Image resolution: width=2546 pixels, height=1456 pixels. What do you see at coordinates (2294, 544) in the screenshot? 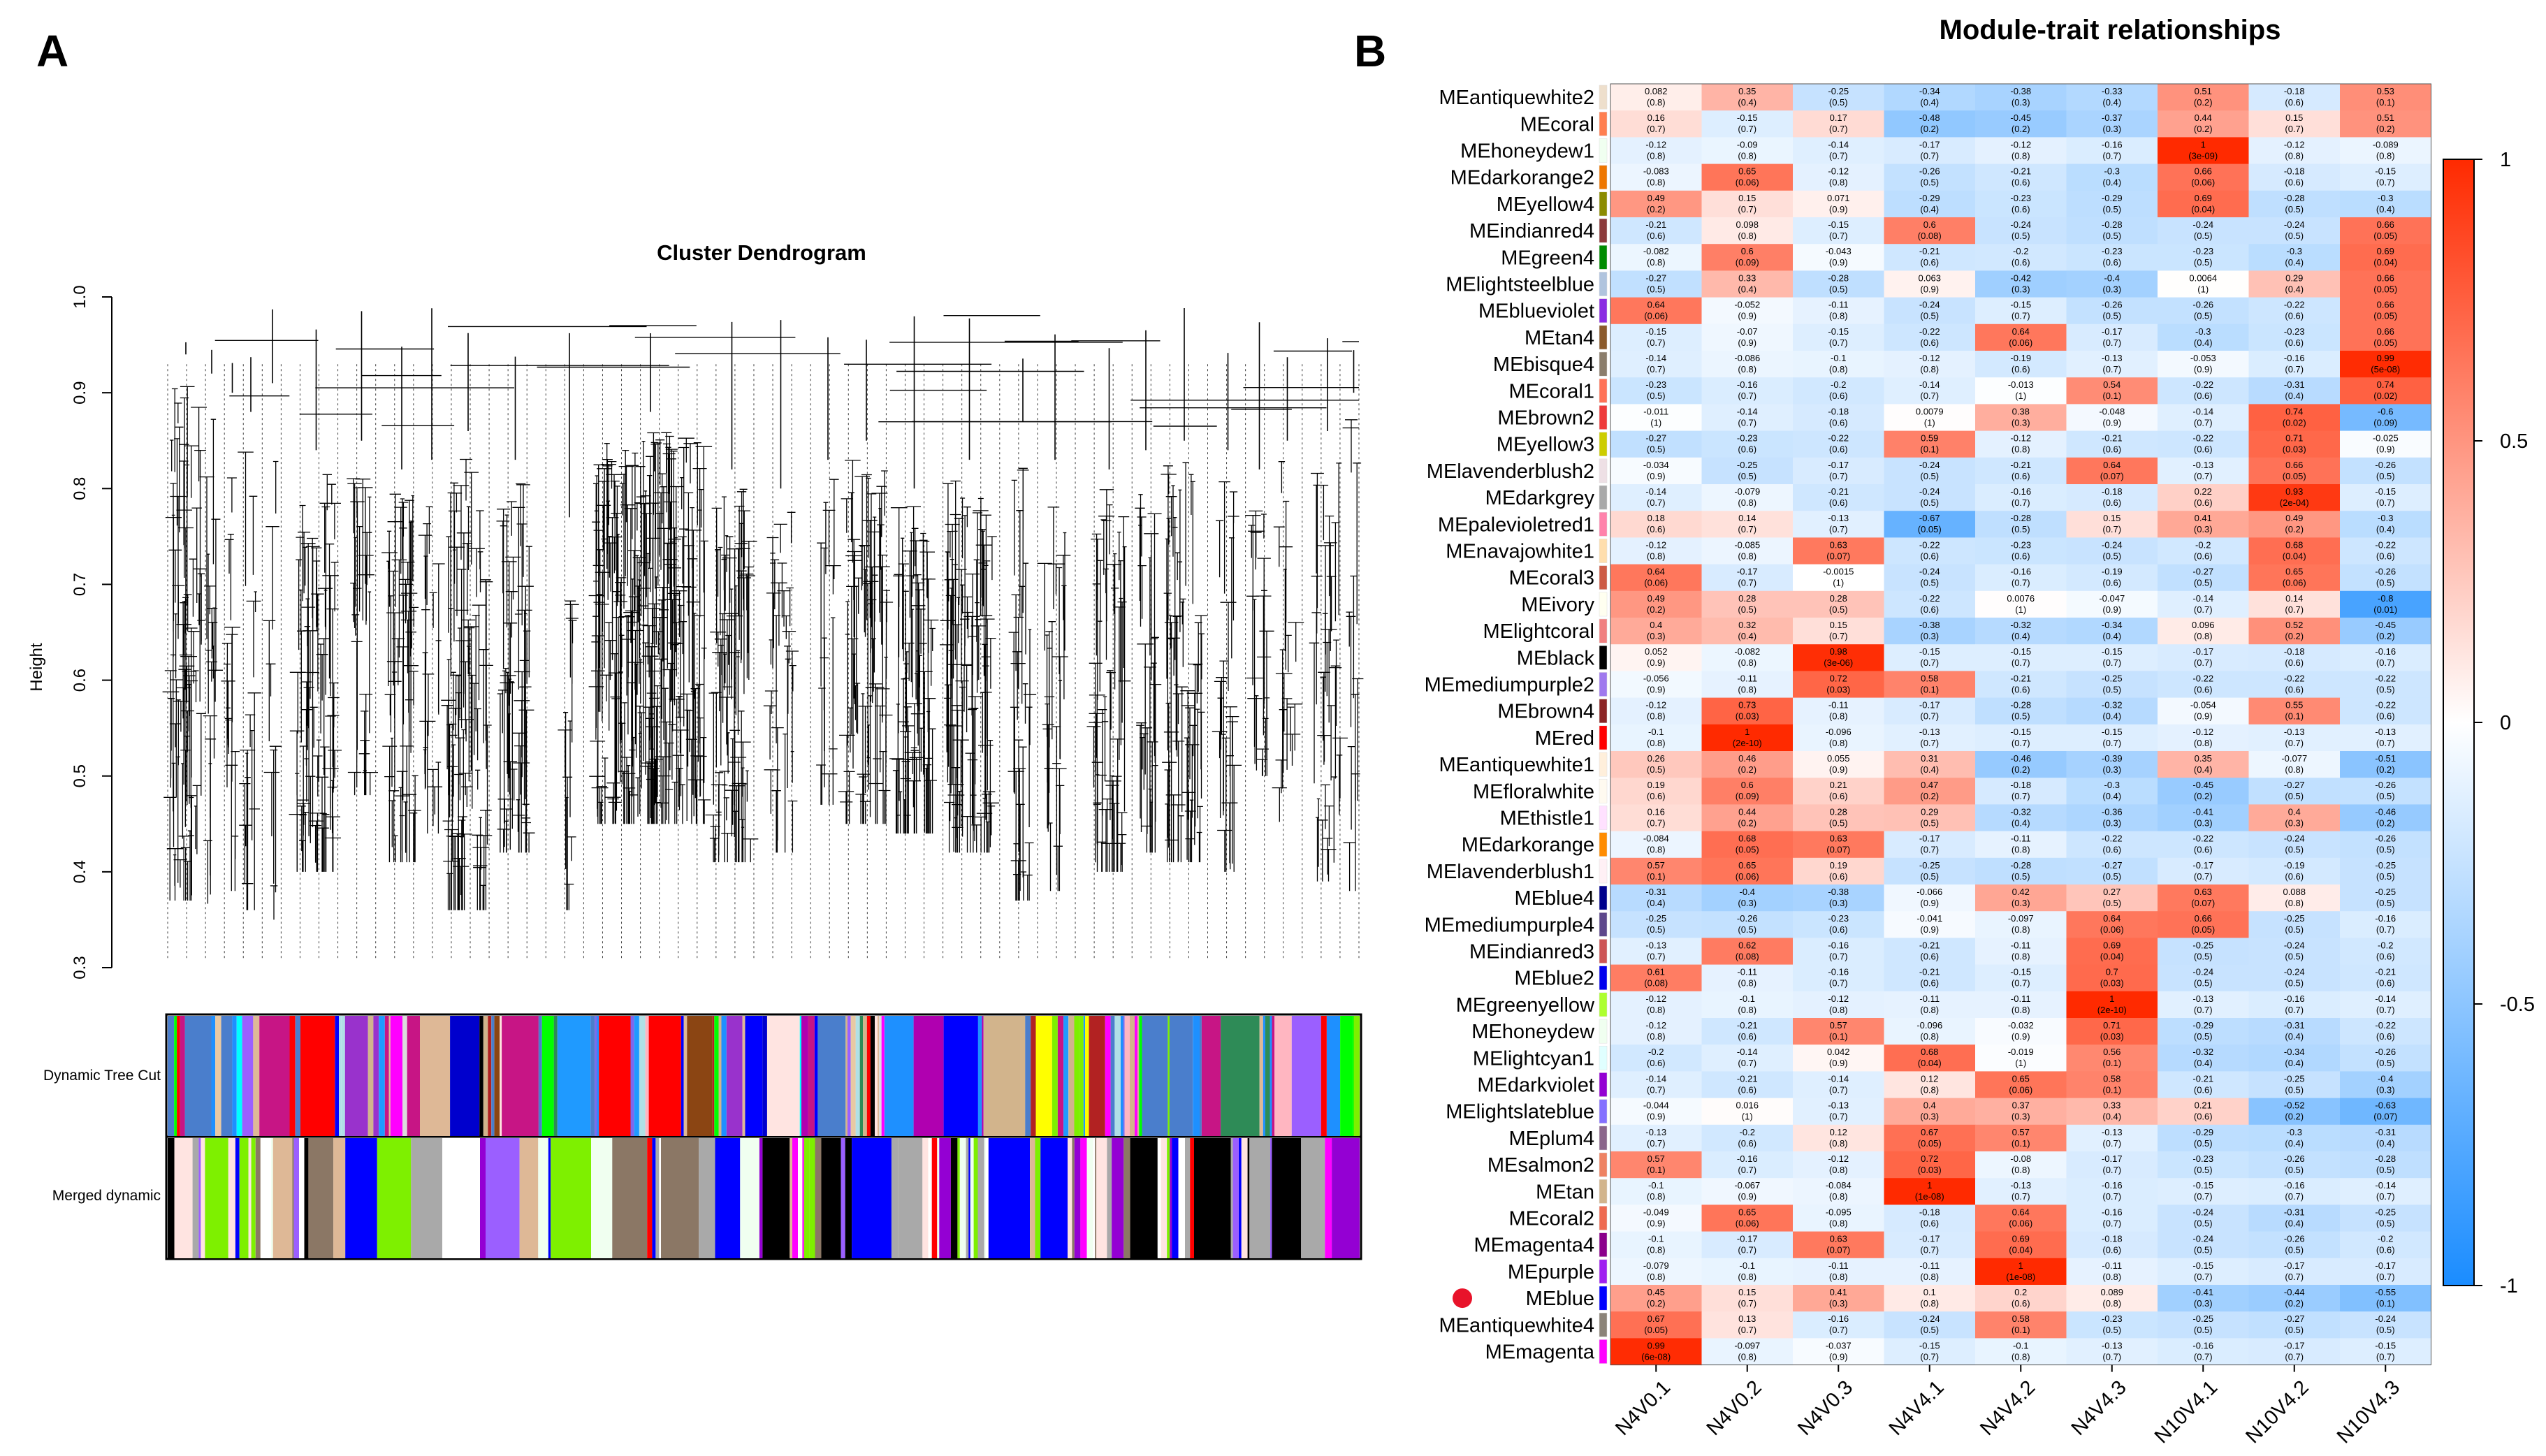
I see `cell-correlation: 0.68` at bounding box center [2294, 544].